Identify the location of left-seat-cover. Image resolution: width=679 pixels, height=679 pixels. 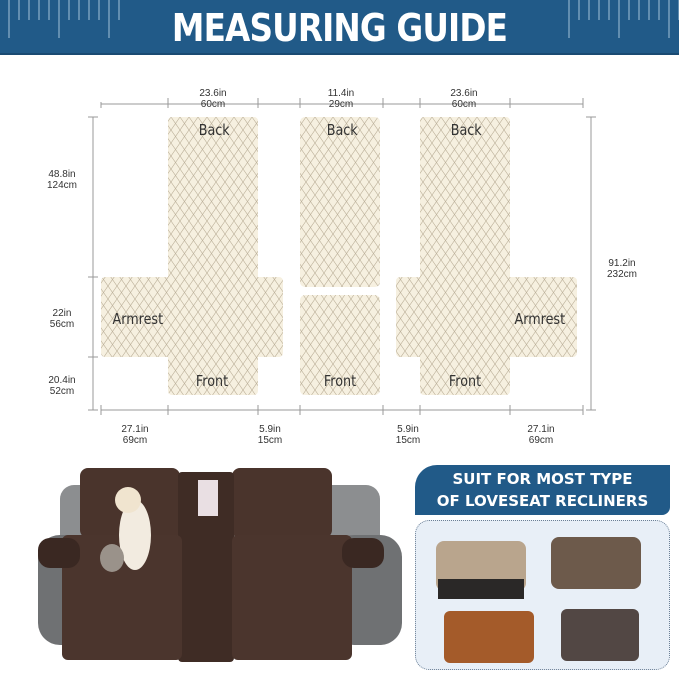
(192, 256).